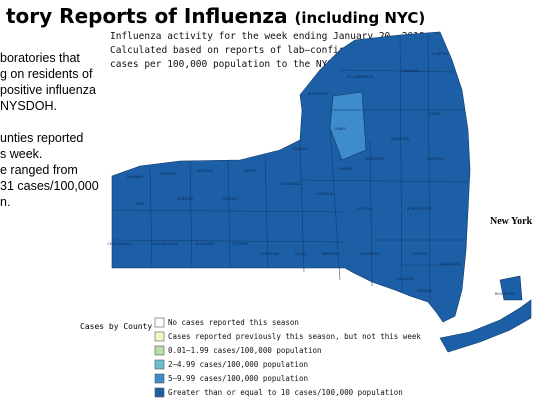 This screenshot has height=401, width=534. Describe the element at coordinates (245, 350) in the screenshot. I see `legend-label: 0.01—1.99 cases/100,000 population` at that location.